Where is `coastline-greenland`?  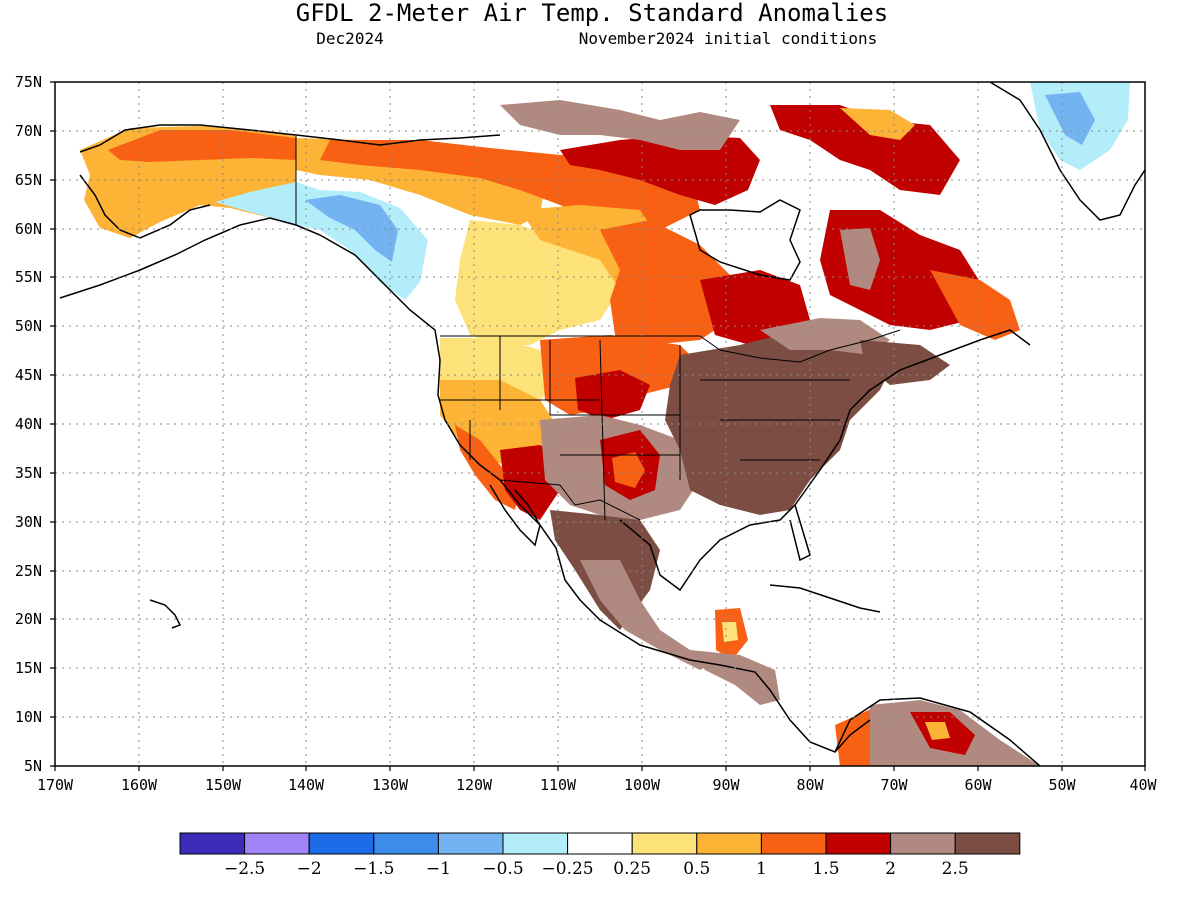
coastline-greenland is located at coordinates (1067, 151).